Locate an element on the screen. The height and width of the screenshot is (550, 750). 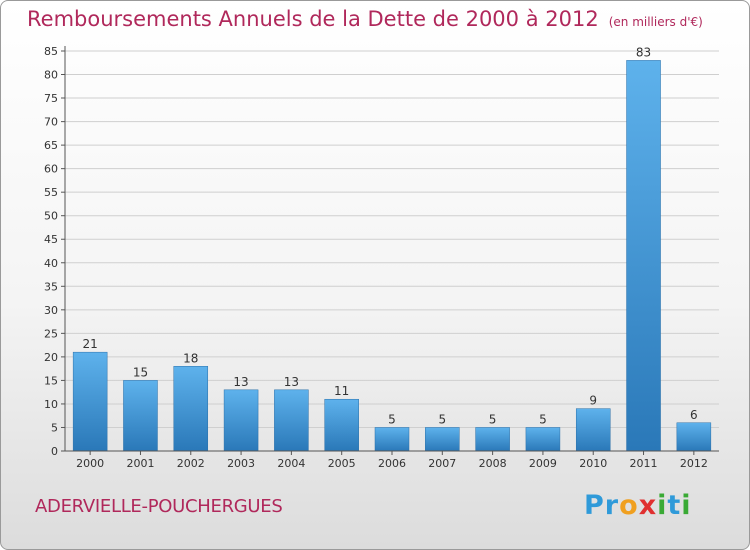
x-tick-label: 2005 is located at coordinates (342, 463).